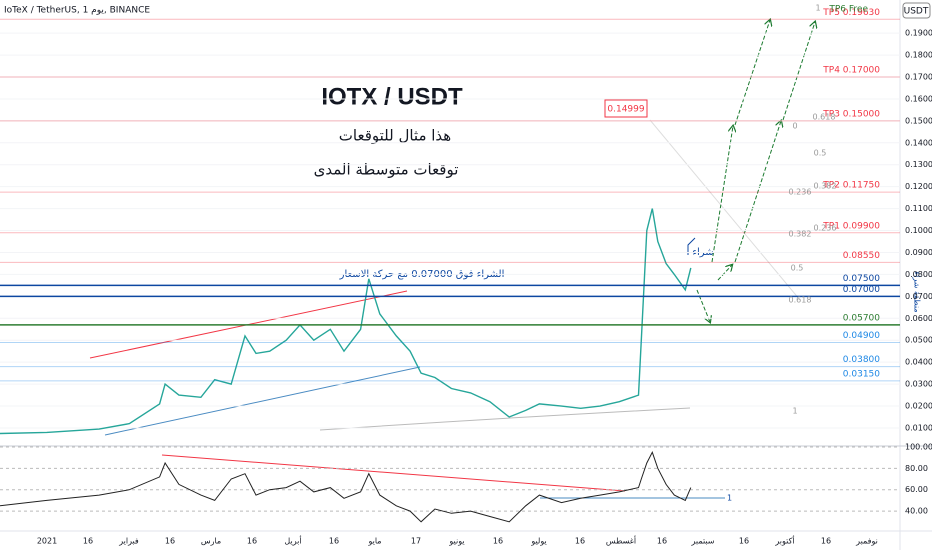  Describe the element at coordinates (916, 468) in the screenshot. I see `y-tick-label: 80.00` at that location.